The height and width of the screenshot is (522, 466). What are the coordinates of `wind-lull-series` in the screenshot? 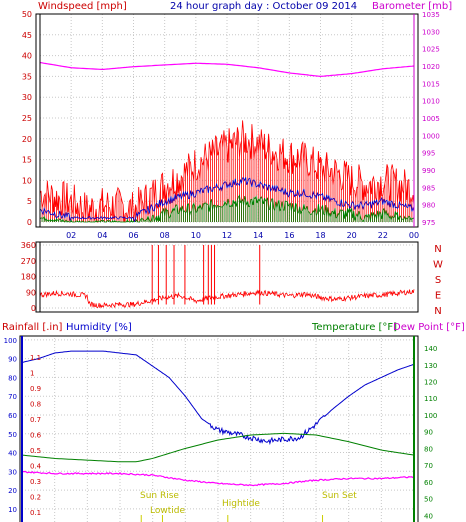 It's located at (227, 208).